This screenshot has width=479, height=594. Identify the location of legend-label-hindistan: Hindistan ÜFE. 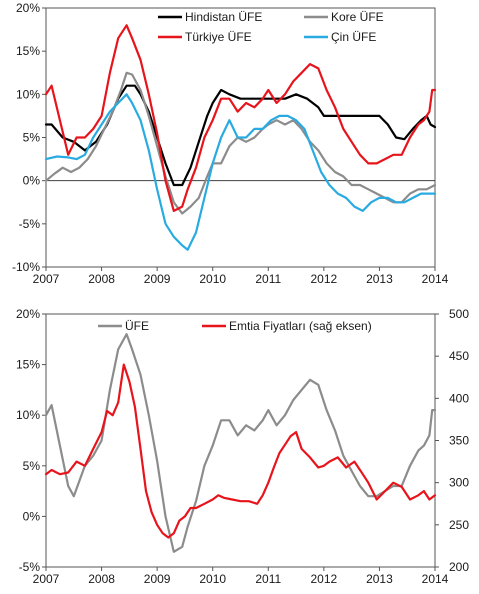
(223, 17).